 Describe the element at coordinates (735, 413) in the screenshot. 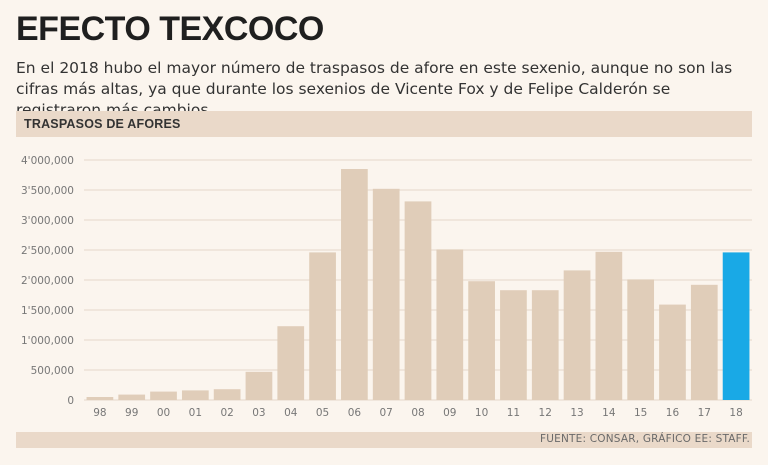

I see `x-tick-label: 18` at that location.